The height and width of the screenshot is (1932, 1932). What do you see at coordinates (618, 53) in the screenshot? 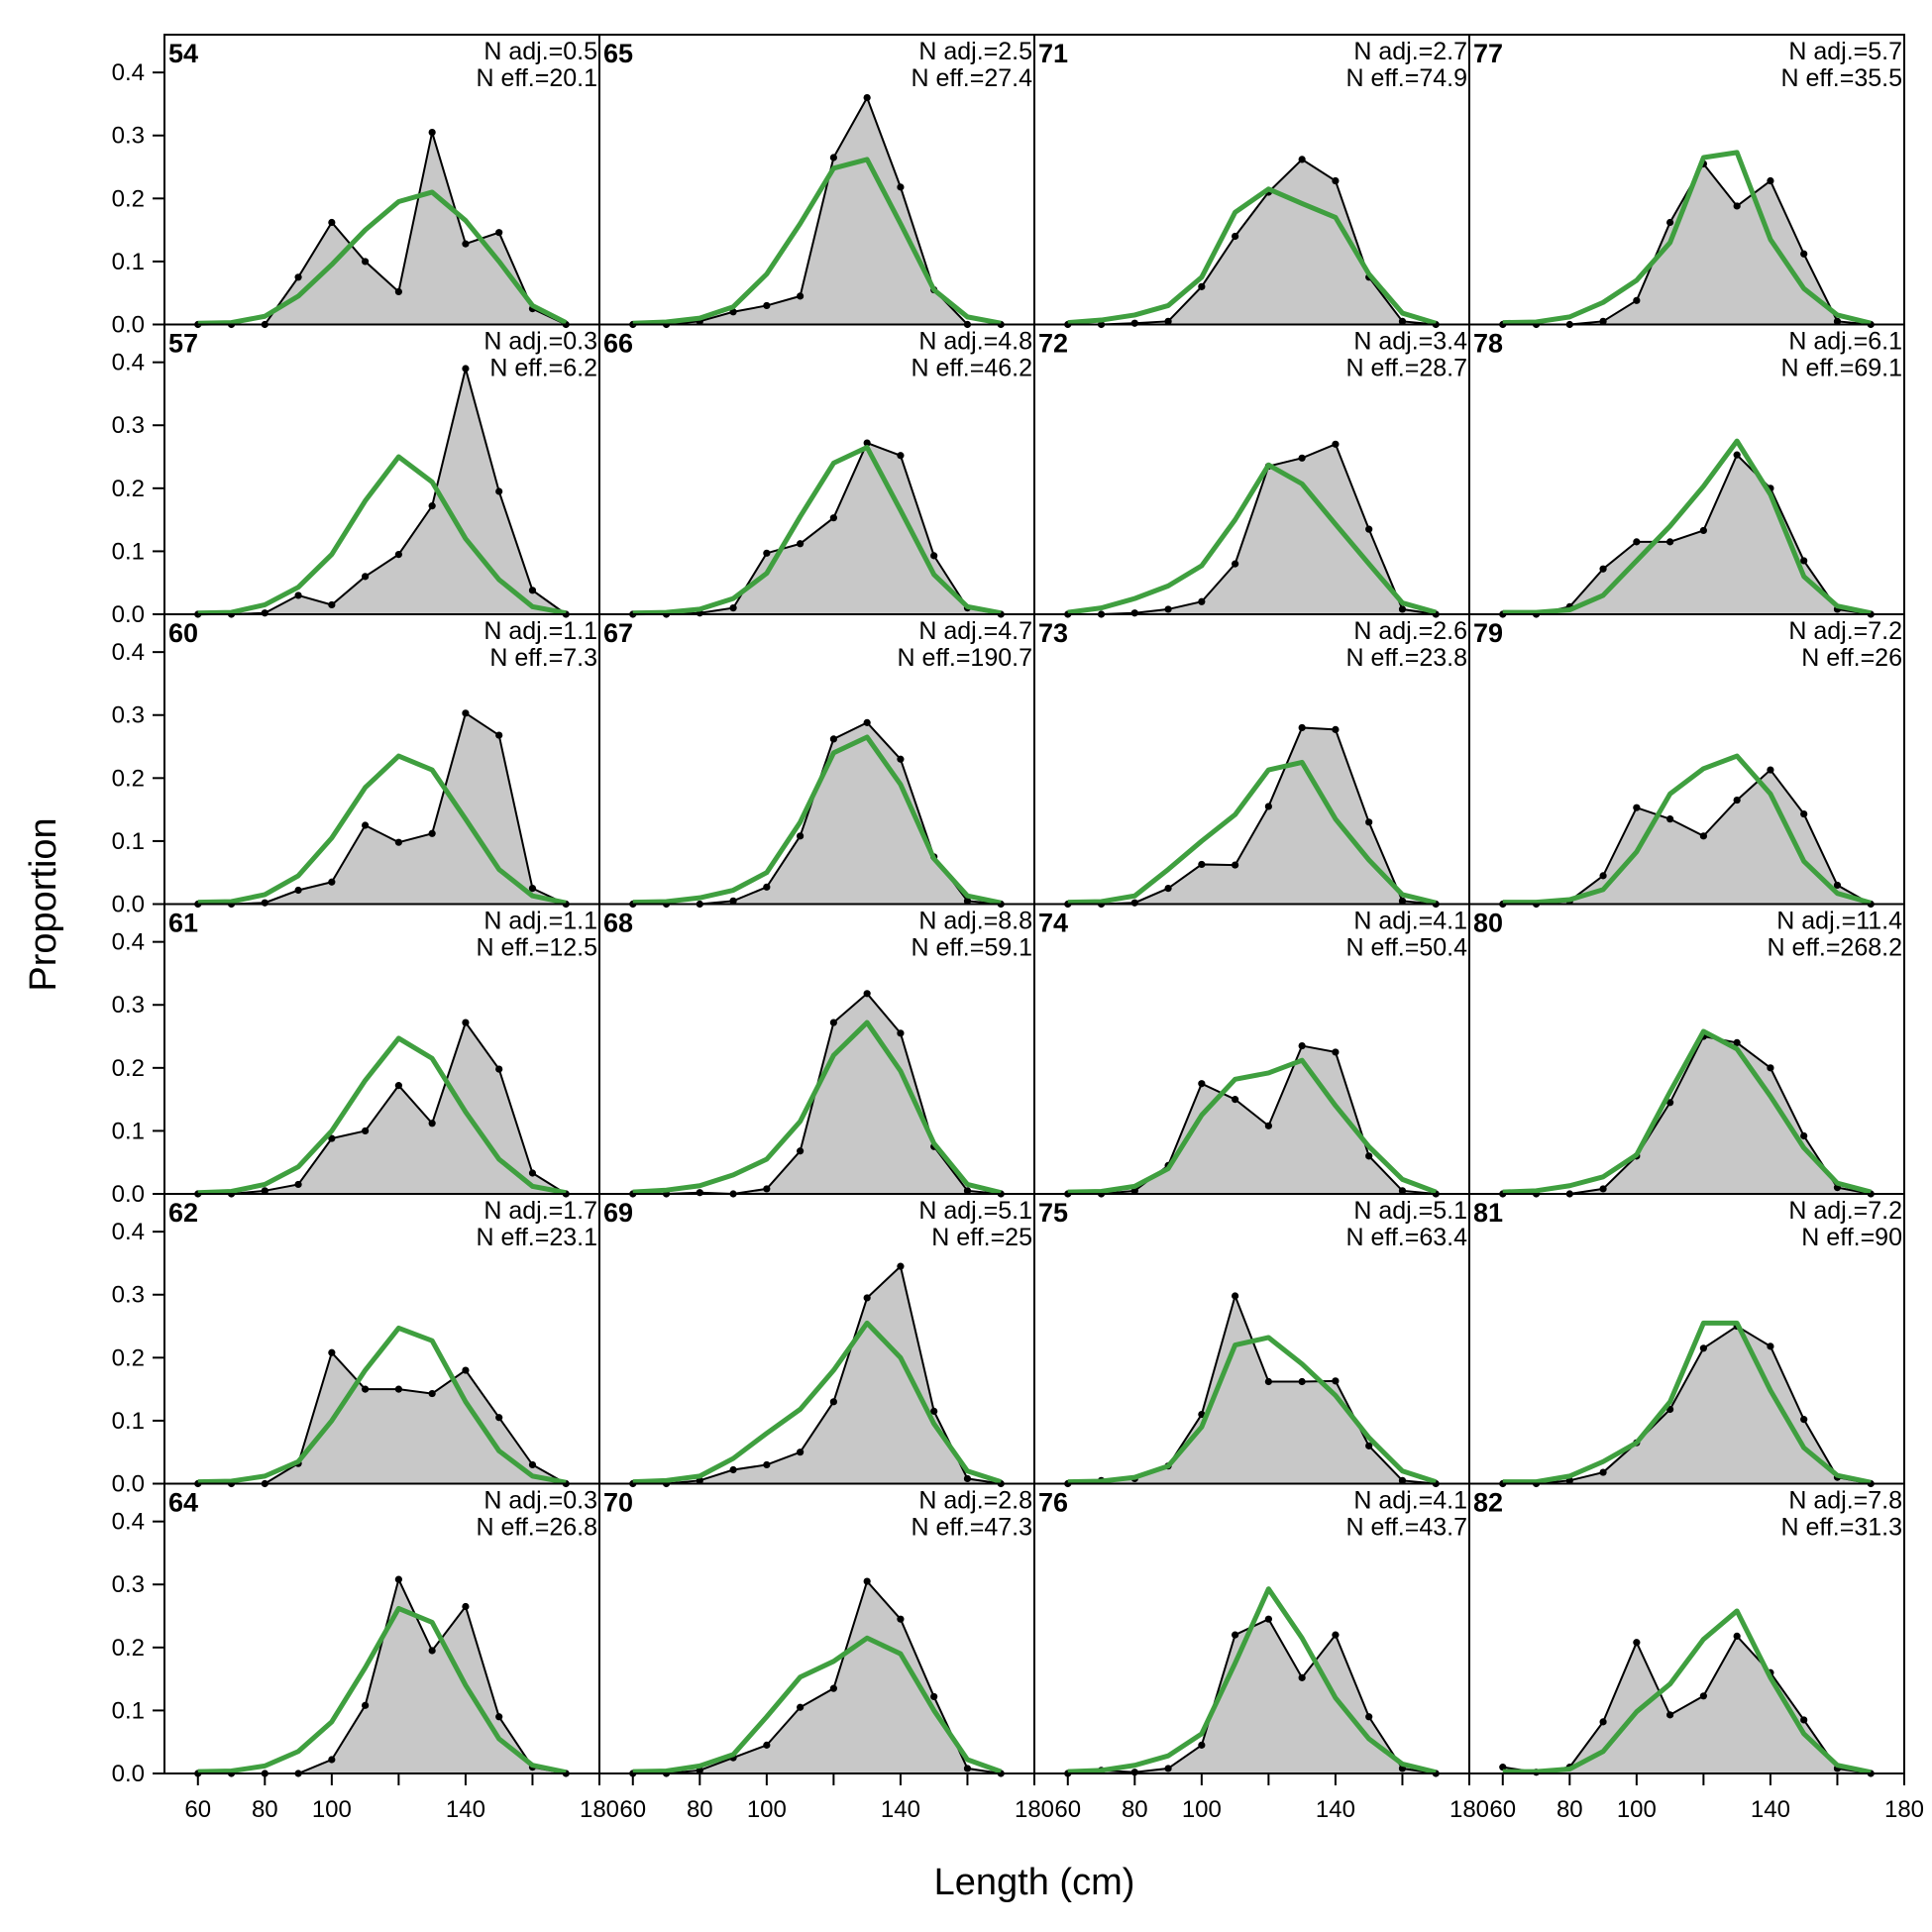
I see `panel-label: 65` at bounding box center [618, 53].